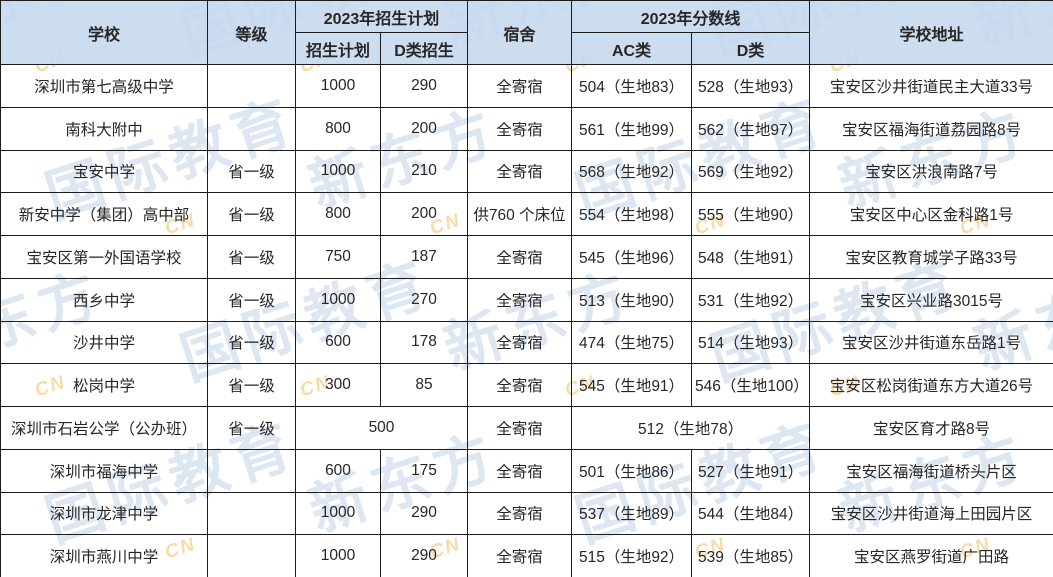 The image size is (1053, 577). Describe the element at coordinates (381, 428) in the screenshot. I see `cell-plan-merged: 500` at that location.